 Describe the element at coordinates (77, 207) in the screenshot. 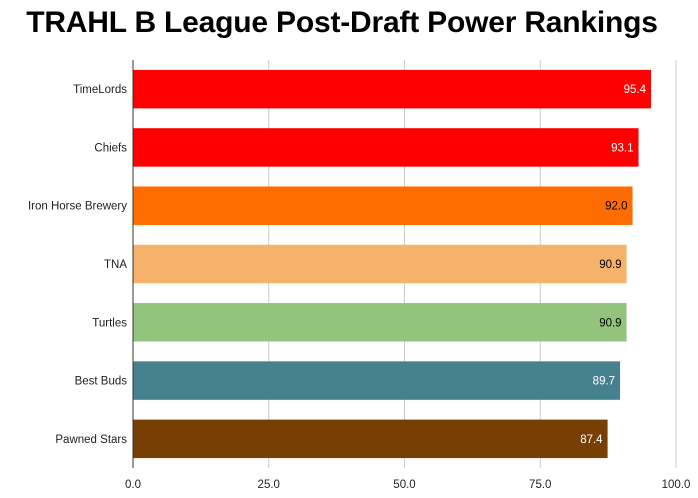

I see `category-label: Iron Horse Brewery` at that location.